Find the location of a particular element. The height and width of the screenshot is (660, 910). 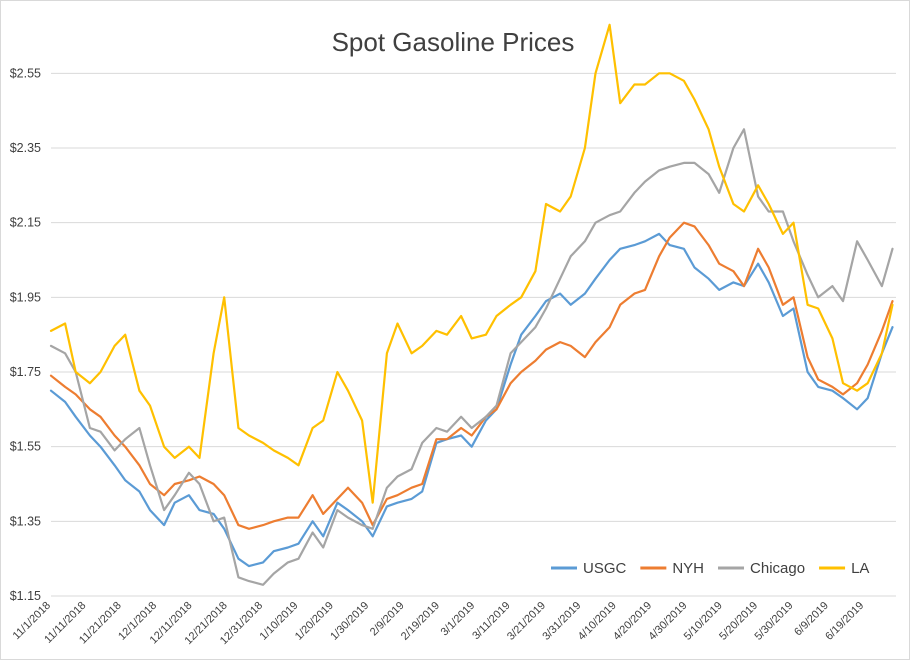

legend-item-usgc: USGC is located at coordinates (589, 568).